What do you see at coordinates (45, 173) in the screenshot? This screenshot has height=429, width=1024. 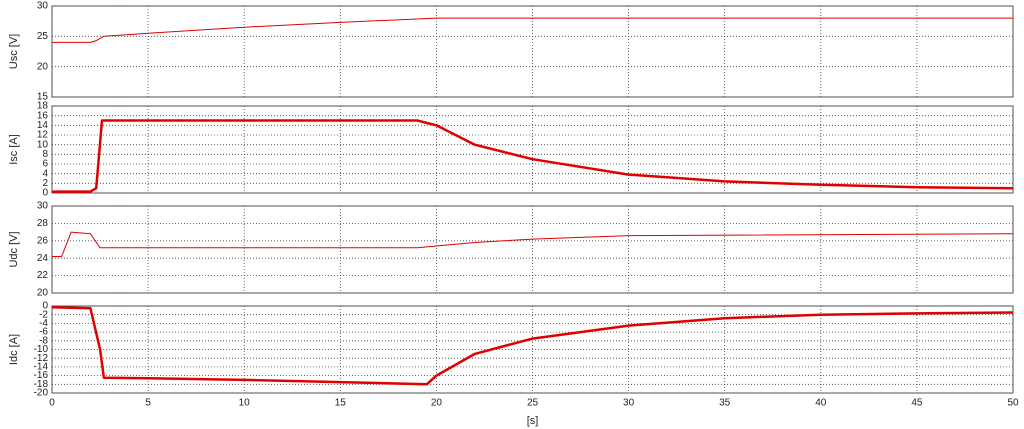 I see `y-tick-label: 4` at bounding box center [45, 173].